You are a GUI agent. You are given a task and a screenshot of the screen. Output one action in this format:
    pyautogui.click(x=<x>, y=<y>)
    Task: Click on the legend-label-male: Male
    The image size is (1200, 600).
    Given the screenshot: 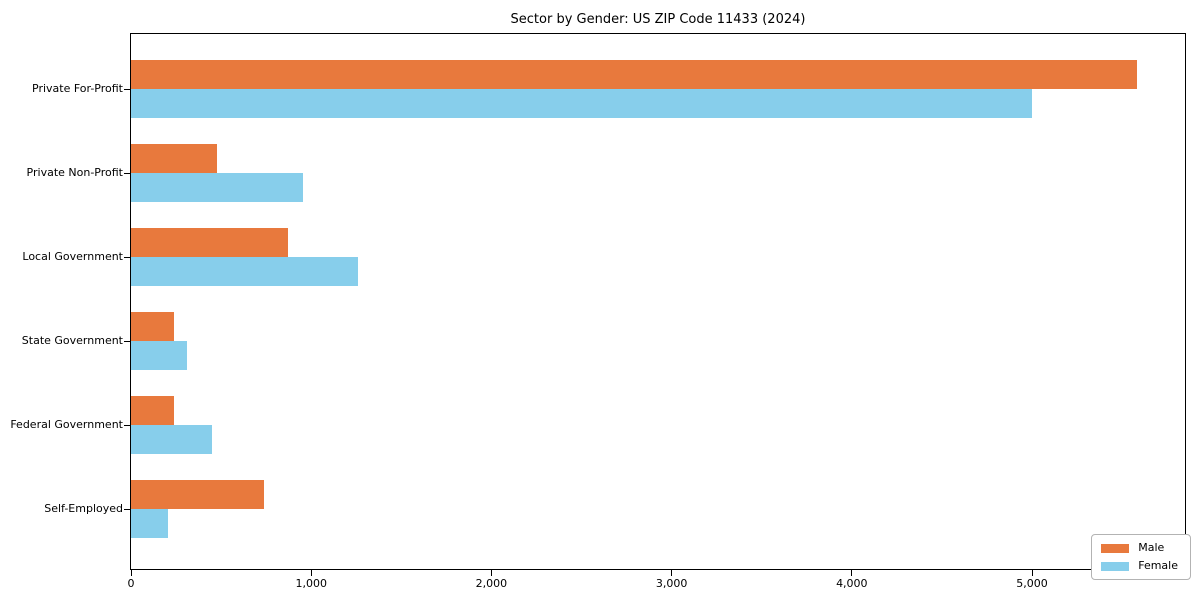 What is the action you would take?
    pyautogui.click(x=1151, y=547)
    